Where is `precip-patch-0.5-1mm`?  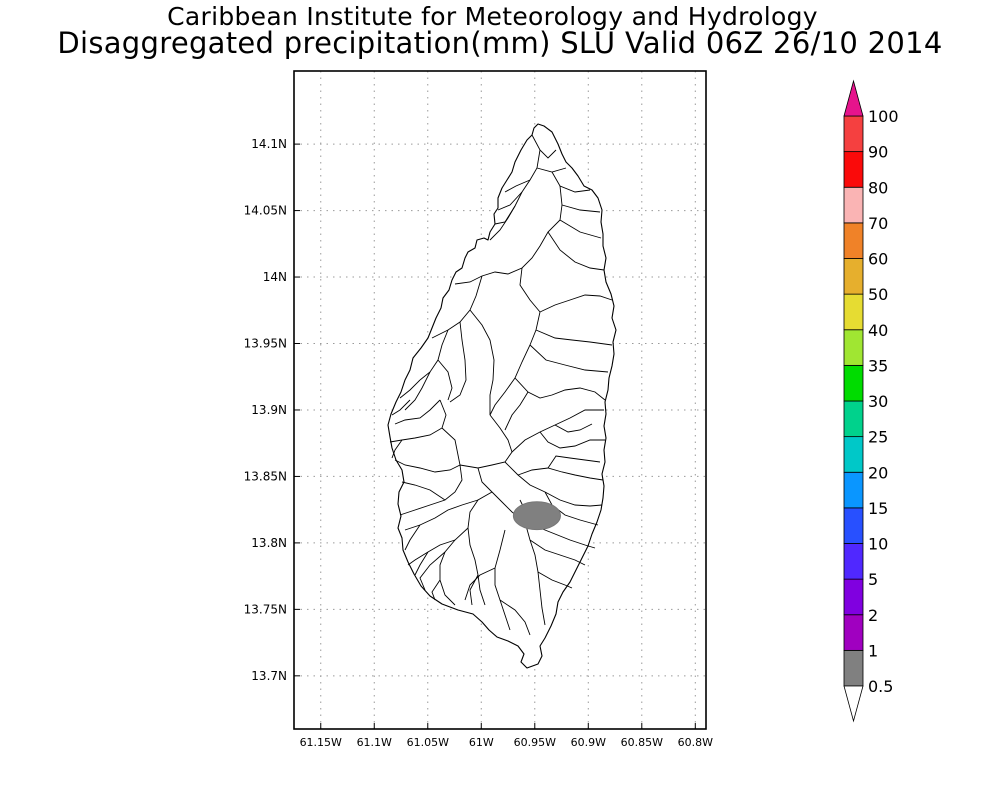
precip-patch-0.5-1mm is located at coordinates (536, 516).